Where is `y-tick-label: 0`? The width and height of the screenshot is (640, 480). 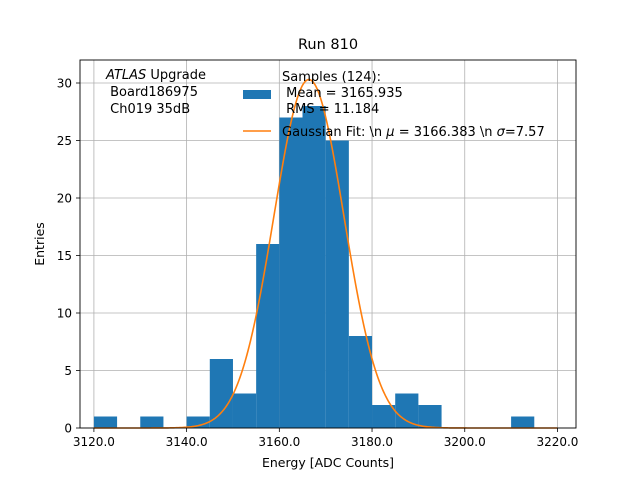 y-tick-label: 0 is located at coordinates (68, 429).